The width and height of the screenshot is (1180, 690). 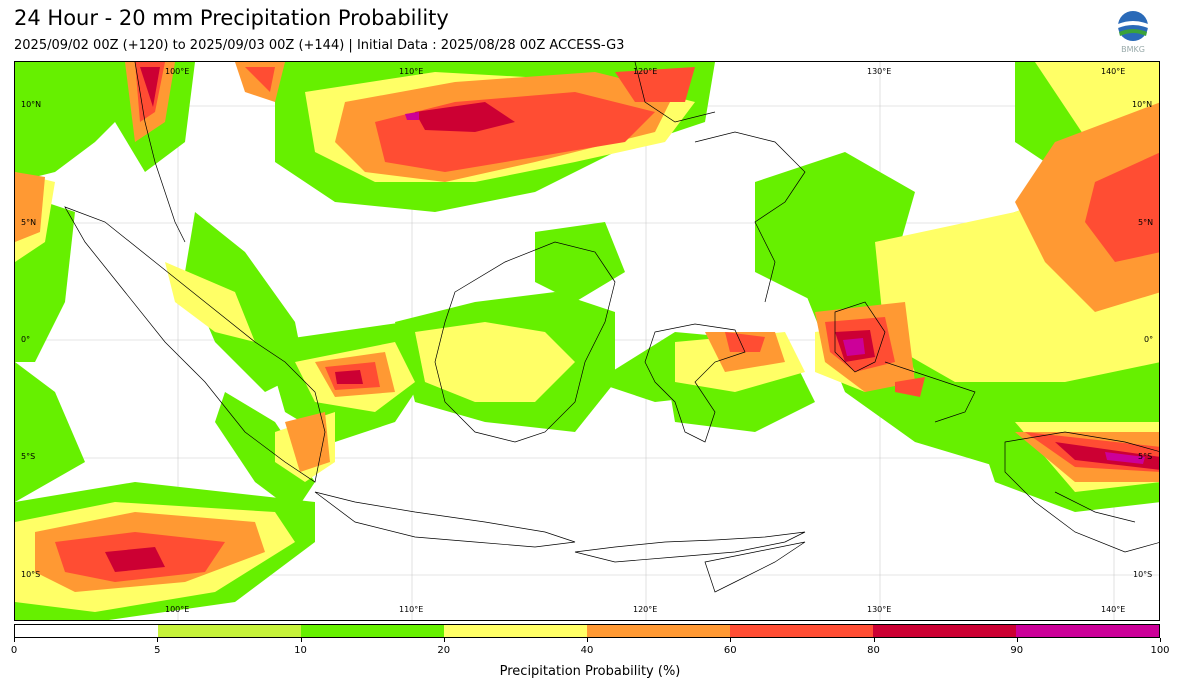 I want to click on lon-label-bottom-120: 120°E, so click(x=645, y=609).